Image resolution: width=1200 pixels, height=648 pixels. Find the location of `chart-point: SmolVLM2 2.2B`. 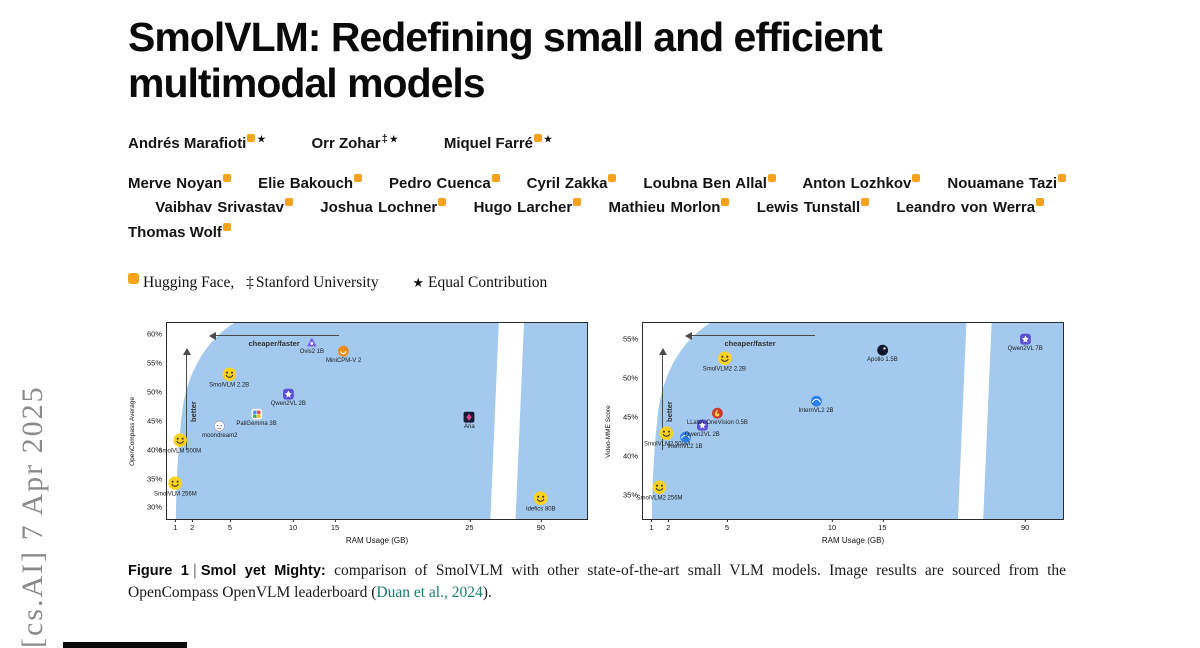

chart-point: SmolVLM2 2.2B is located at coordinates (724, 362).